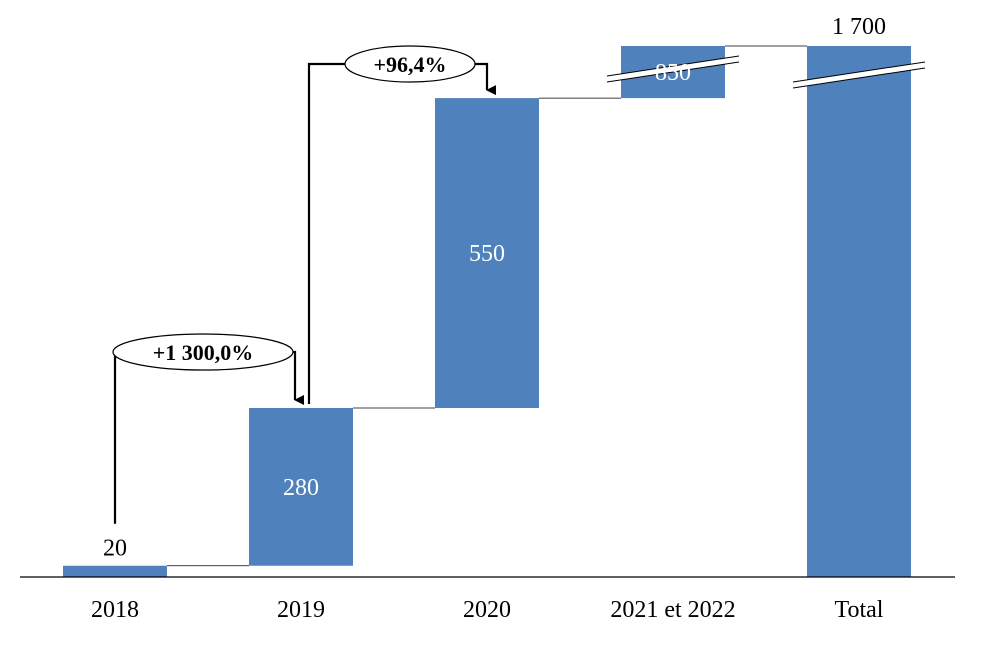 This screenshot has height=668, width=990. I want to click on value-label: 550, so click(487, 254).